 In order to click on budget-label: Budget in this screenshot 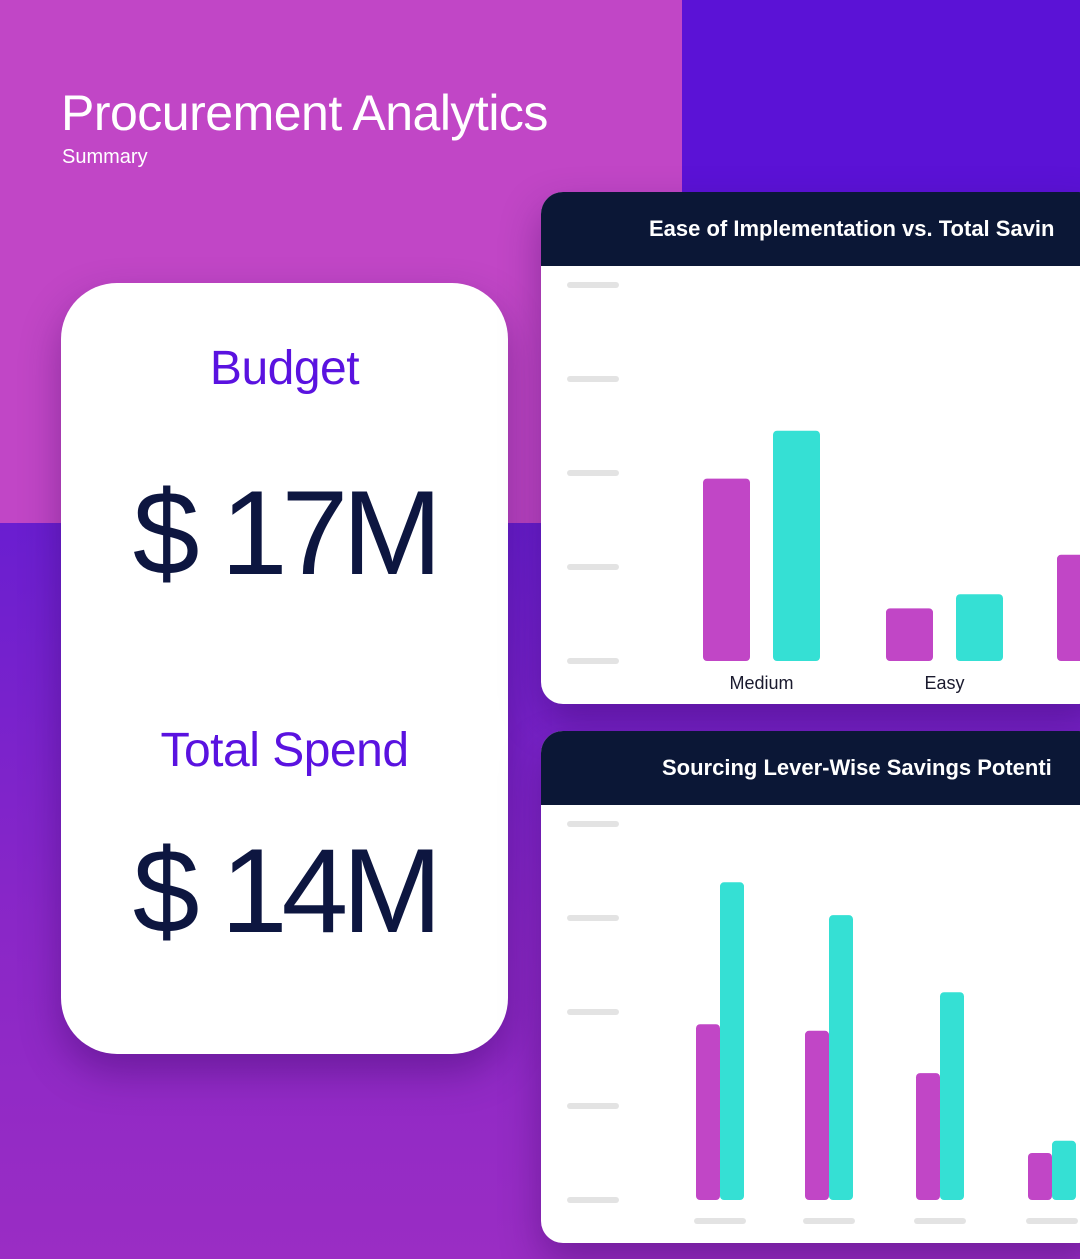, I will do `click(284, 368)`.